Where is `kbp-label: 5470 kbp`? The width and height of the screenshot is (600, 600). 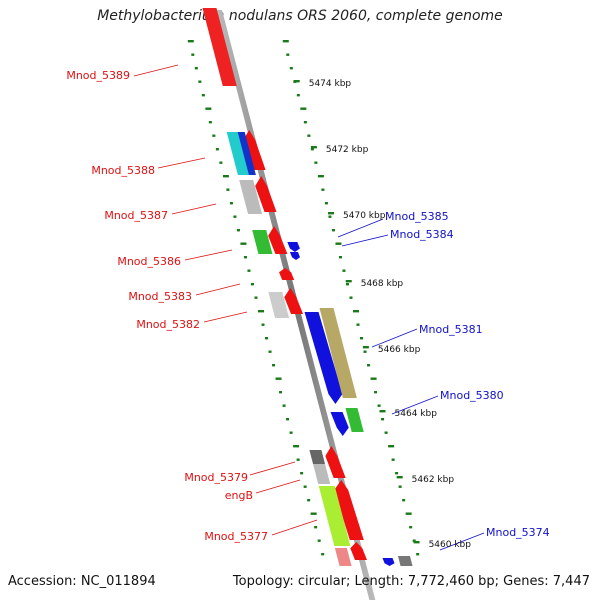
kbp-label: 5470 kbp is located at coordinates (364, 216).